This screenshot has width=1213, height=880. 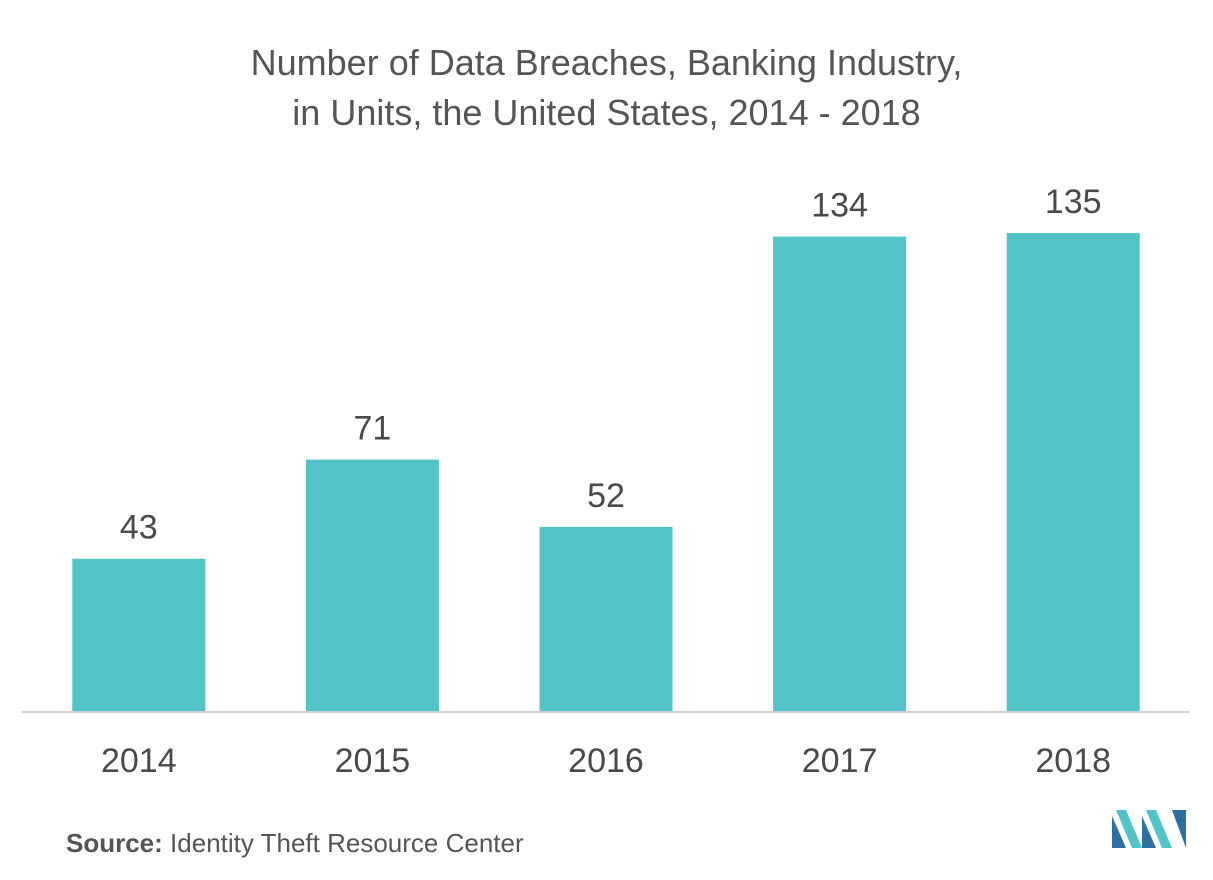 What do you see at coordinates (139, 761) in the screenshot?
I see `x-tick-label-2014: 2014` at bounding box center [139, 761].